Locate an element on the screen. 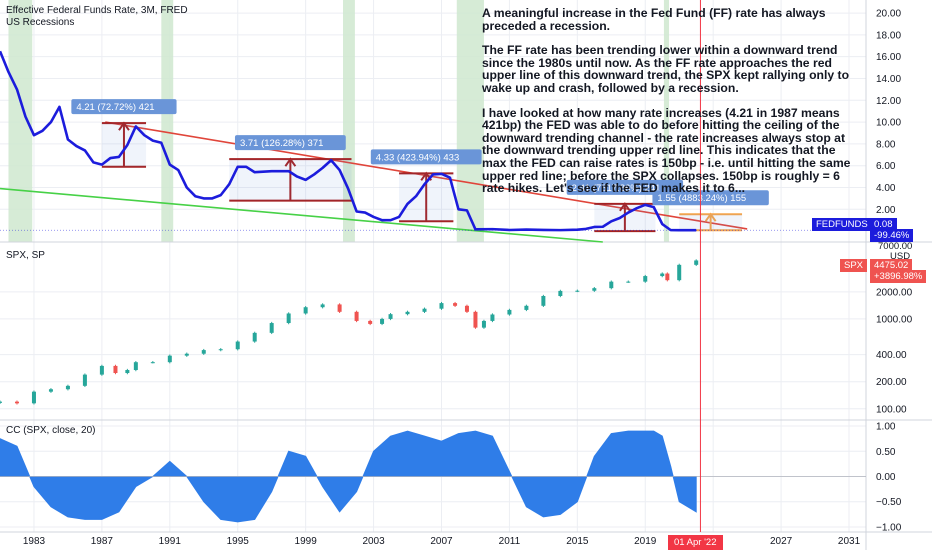  fed-funds-pane-title: Effective Federal Funds Rate, 3M, FRED is located at coordinates (97, 10).